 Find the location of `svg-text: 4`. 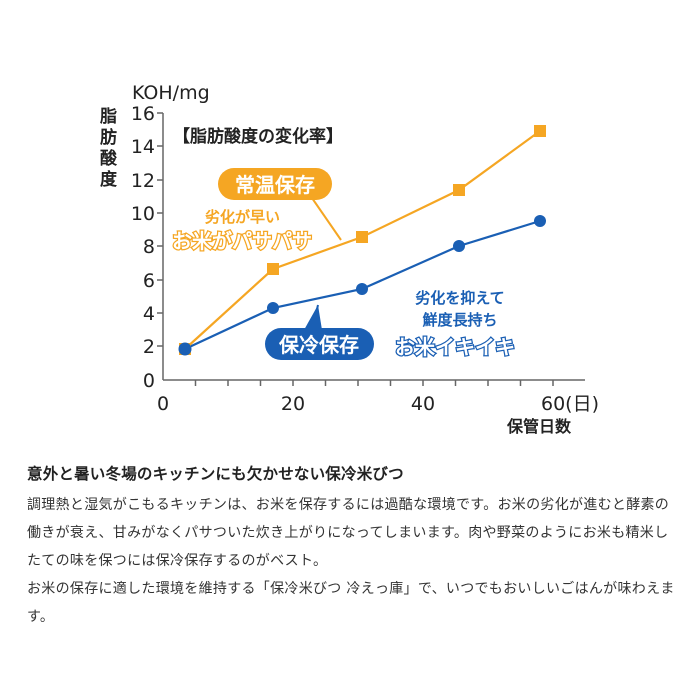

svg-text: 4 is located at coordinates (149, 314).